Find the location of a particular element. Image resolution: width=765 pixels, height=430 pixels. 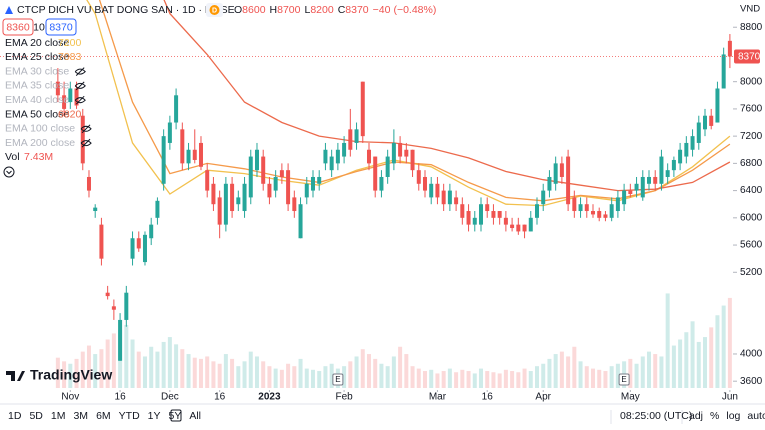

collapse-icon is located at coordinates (9, 172).